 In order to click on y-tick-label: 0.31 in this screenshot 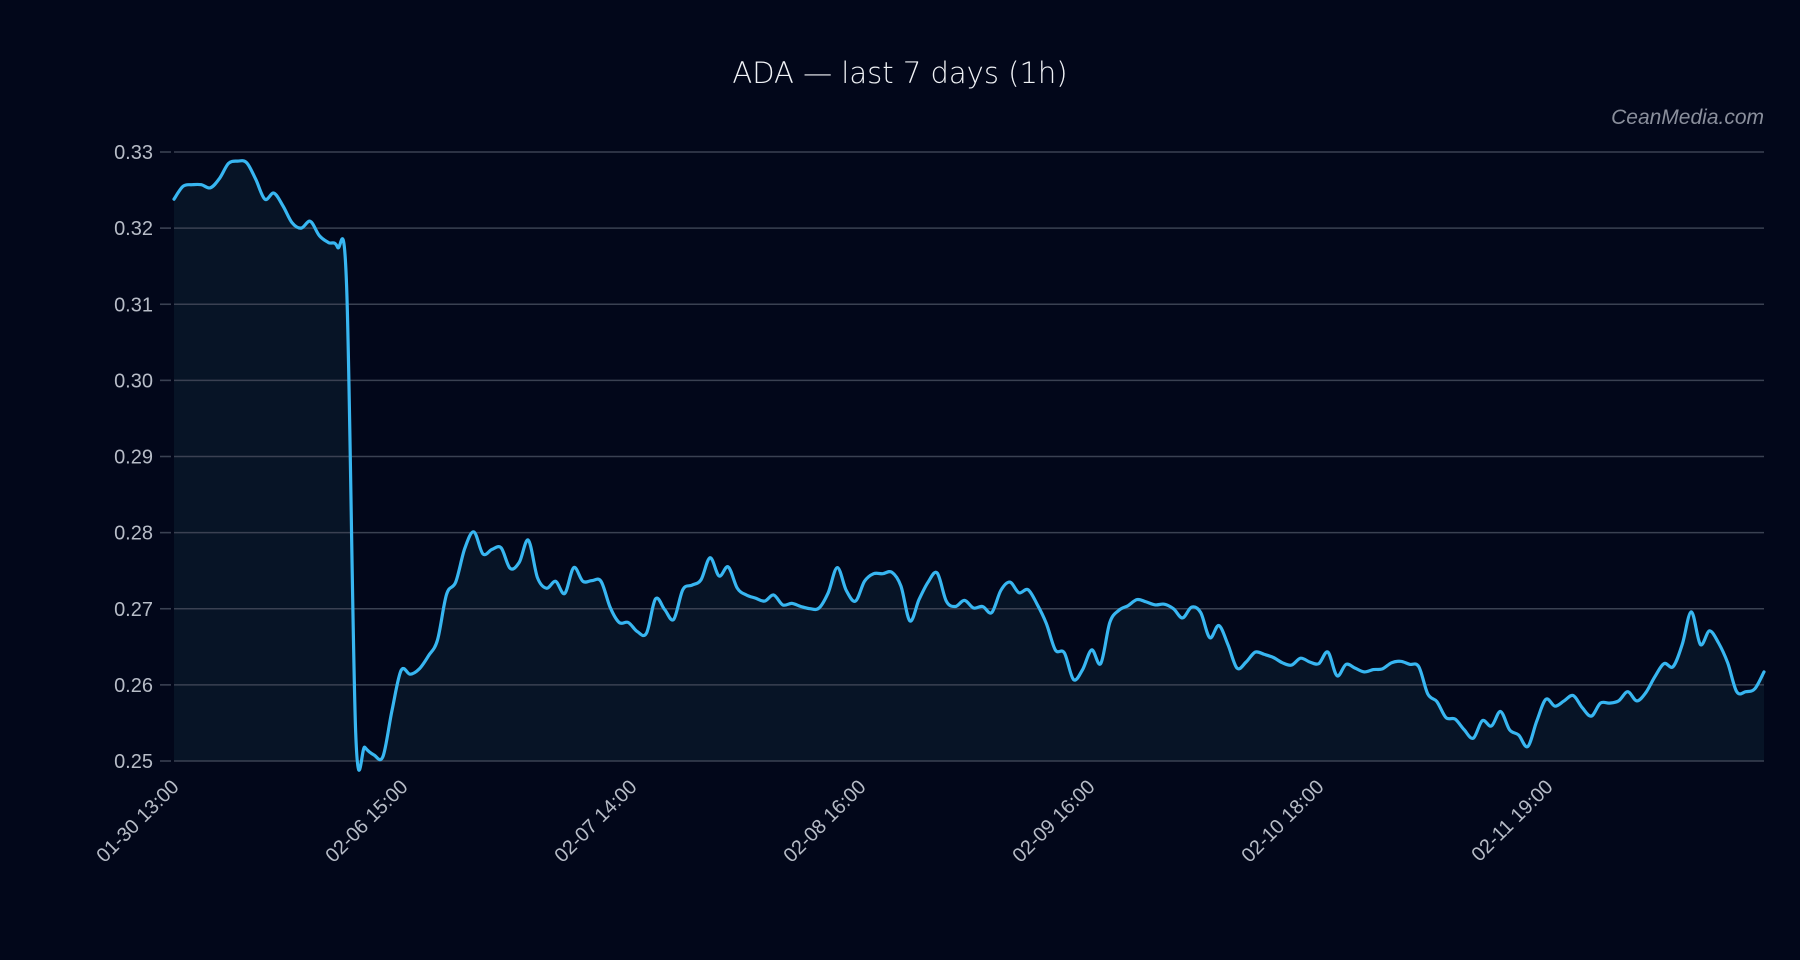, I will do `click(133, 305)`.